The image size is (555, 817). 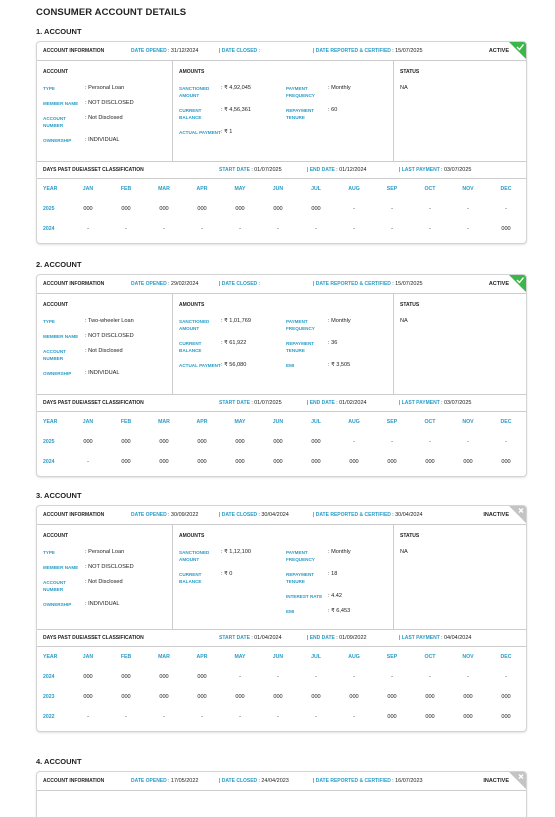 I want to click on dpd-row: 2025 000 000 000 000 000 000 000 - - - - -, so click(x=284, y=209).